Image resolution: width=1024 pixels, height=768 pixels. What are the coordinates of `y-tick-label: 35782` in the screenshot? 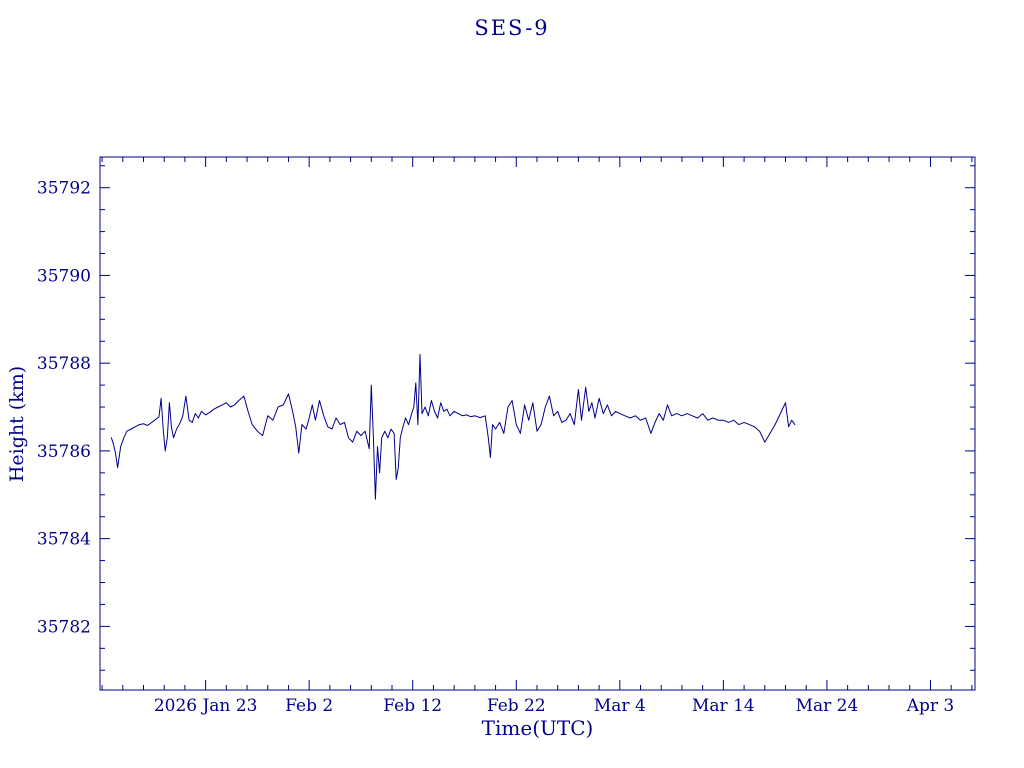 It's located at (64, 627).